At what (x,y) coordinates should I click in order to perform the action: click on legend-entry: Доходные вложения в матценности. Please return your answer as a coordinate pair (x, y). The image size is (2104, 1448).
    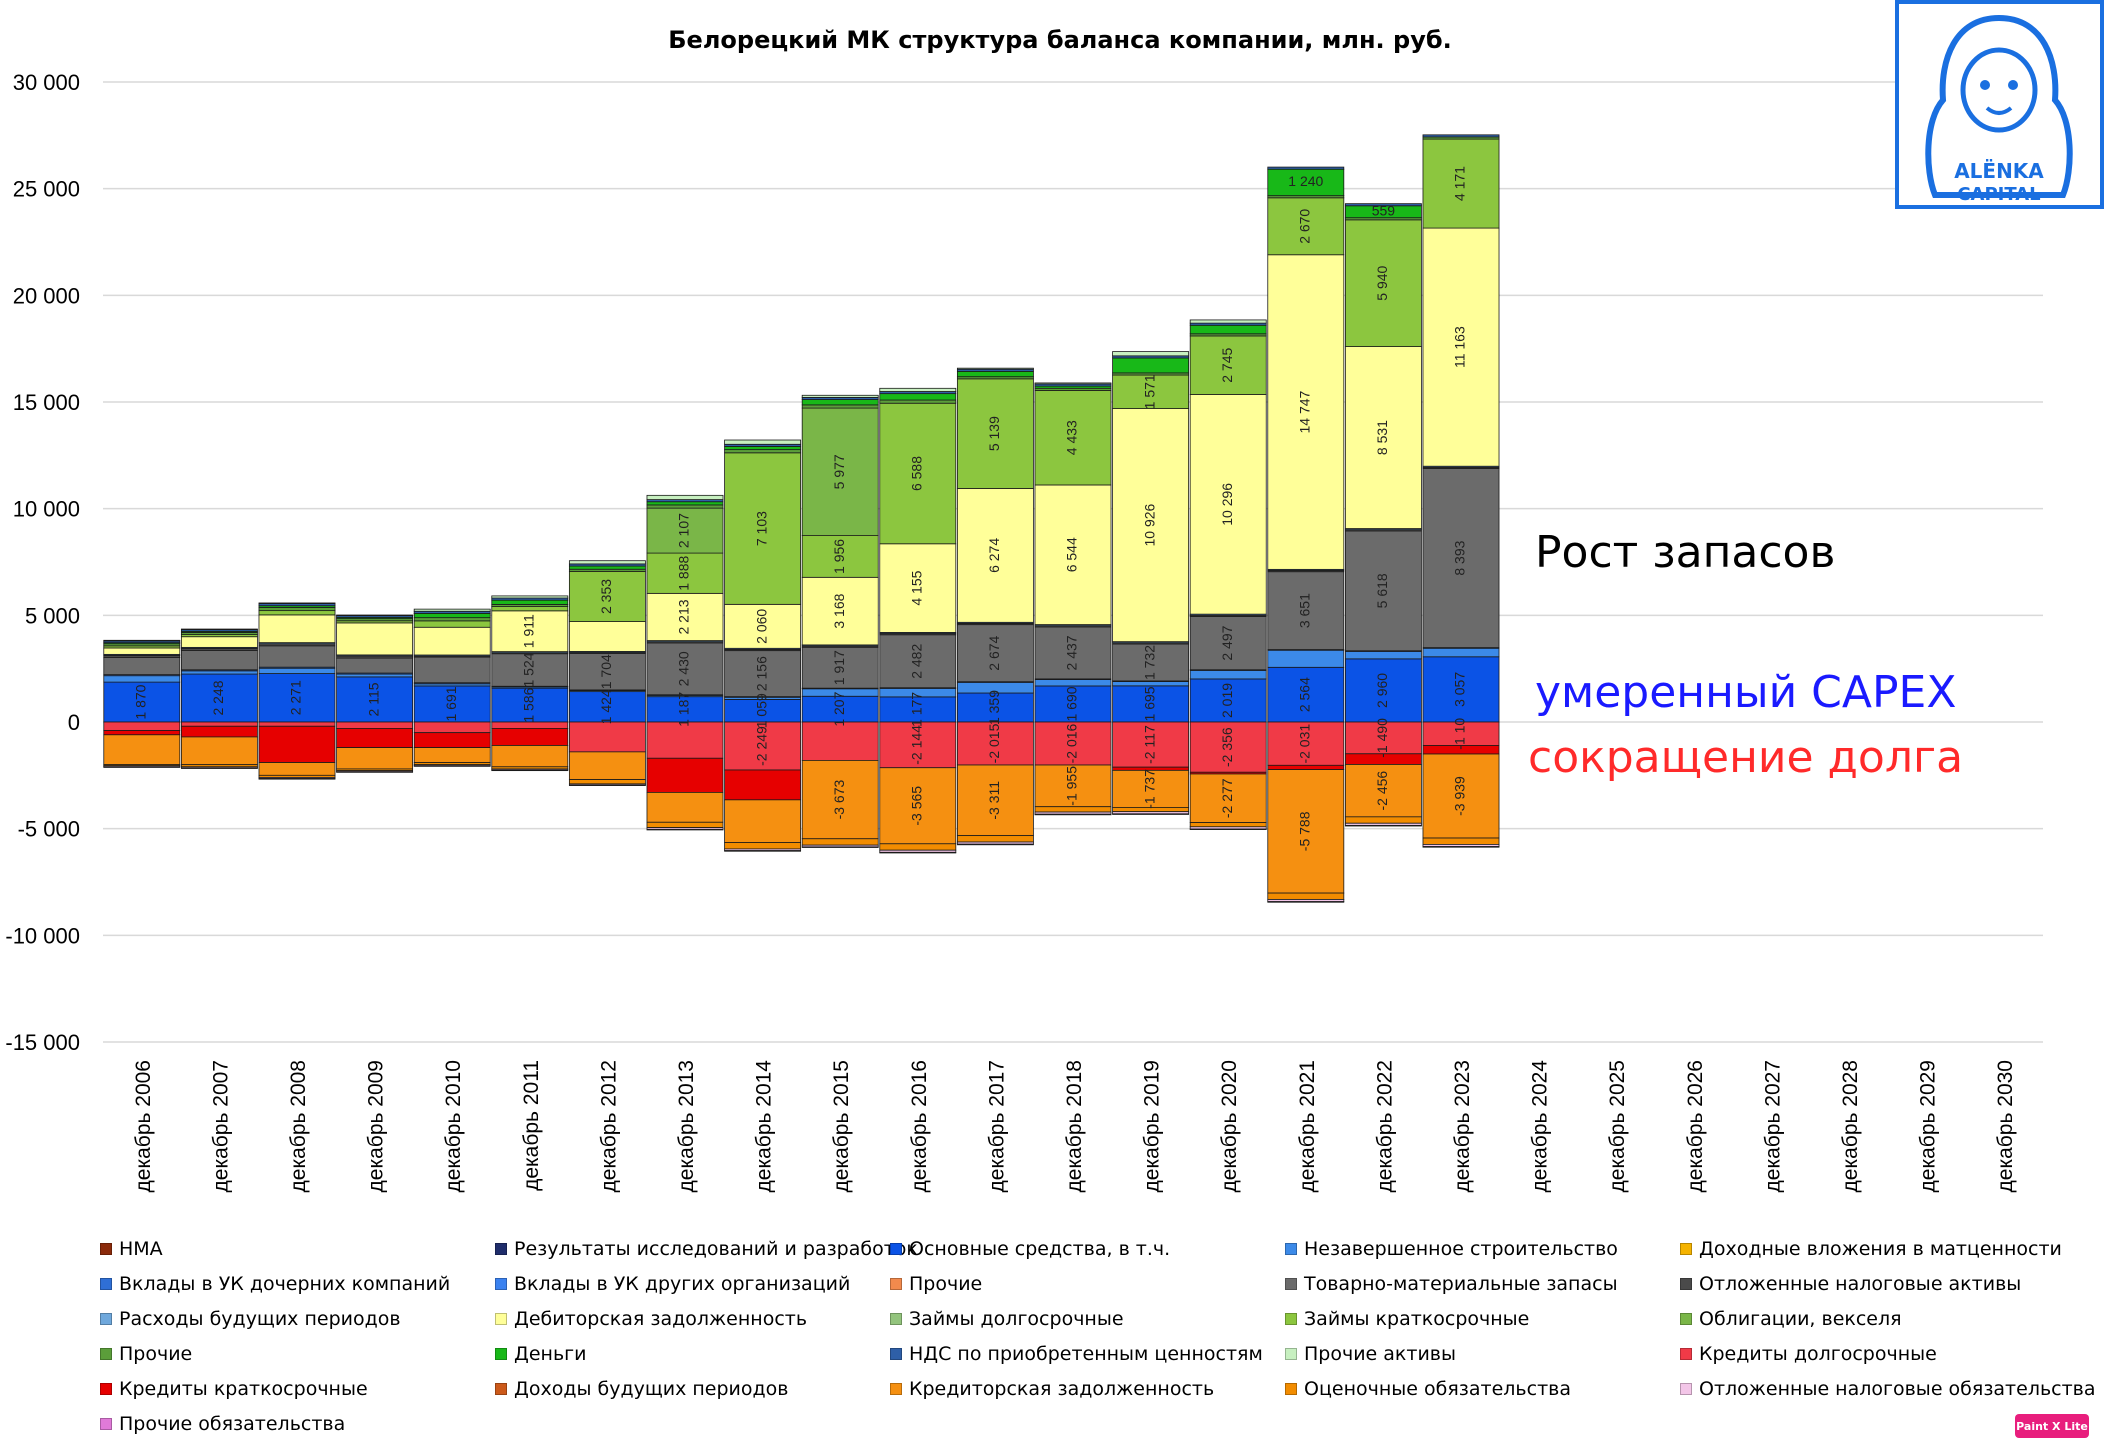
    Looking at the image, I should click on (1880, 1248).